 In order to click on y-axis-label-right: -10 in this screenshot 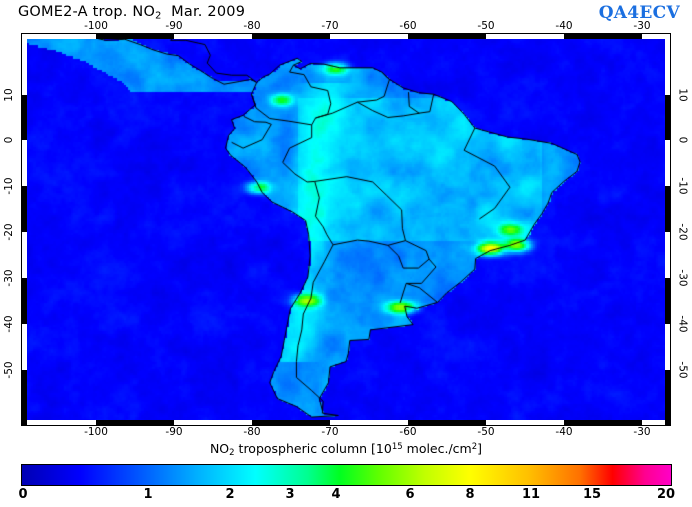, I will do `click(682, 186)`.